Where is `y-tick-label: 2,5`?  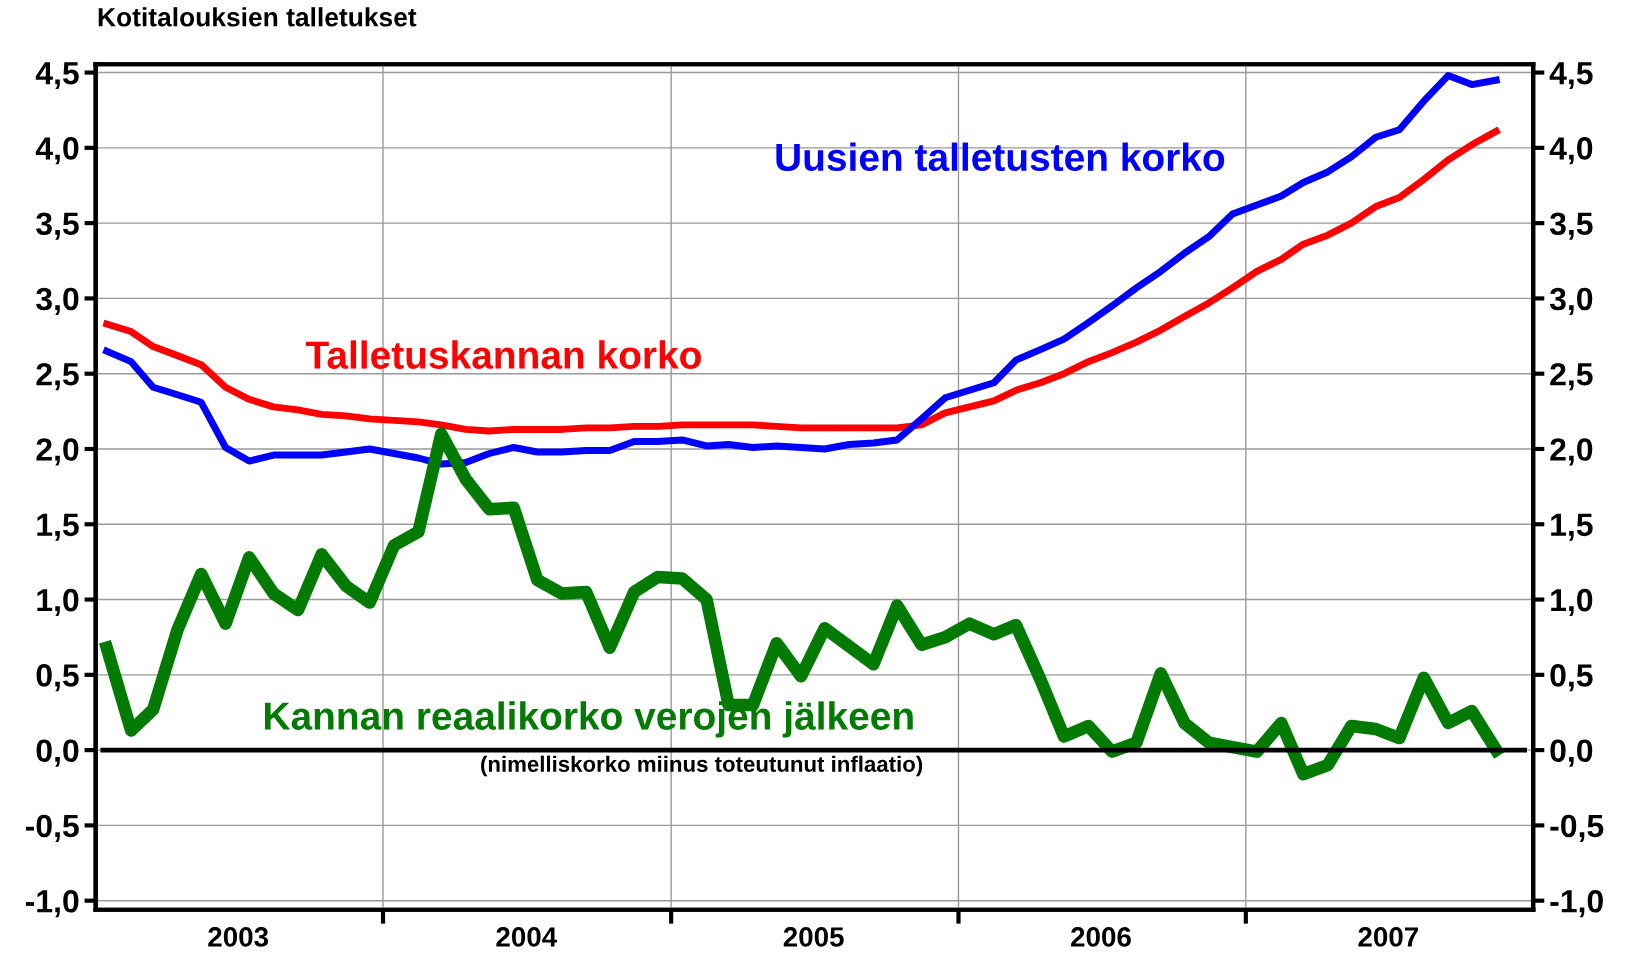 y-tick-label: 2,5 is located at coordinates (57, 376).